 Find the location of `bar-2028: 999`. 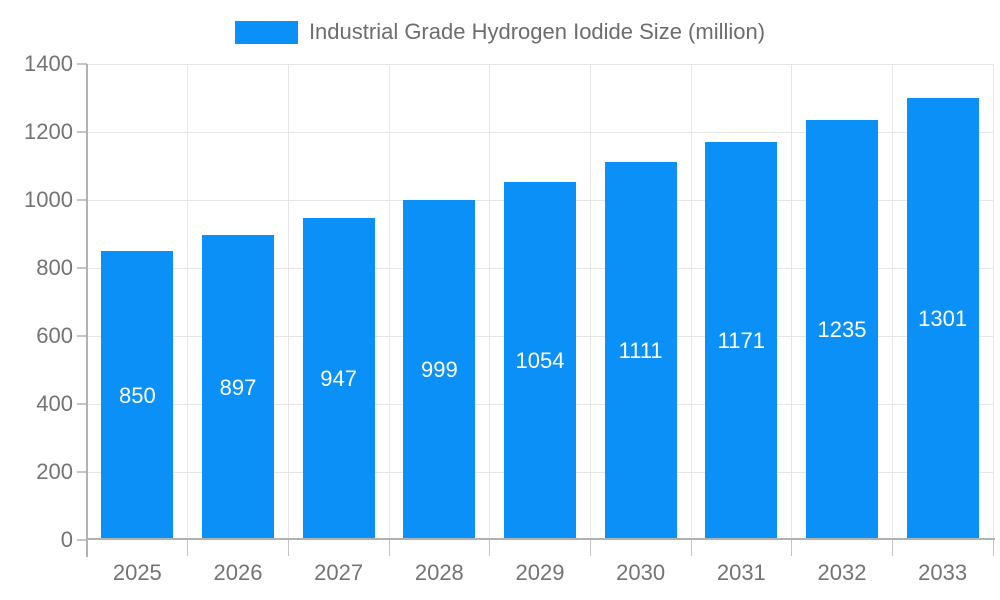

bar-2028: 999 is located at coordinates (439, 370).